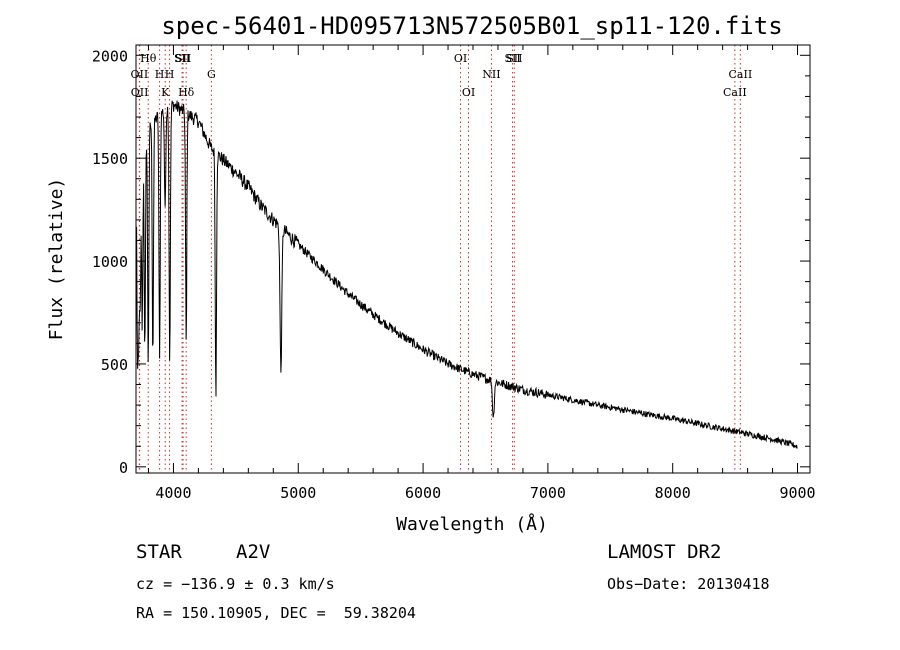  Describe the element at coordinates (298, 493) in the screenshot. I see `x-tick-label: 5000` at that location.